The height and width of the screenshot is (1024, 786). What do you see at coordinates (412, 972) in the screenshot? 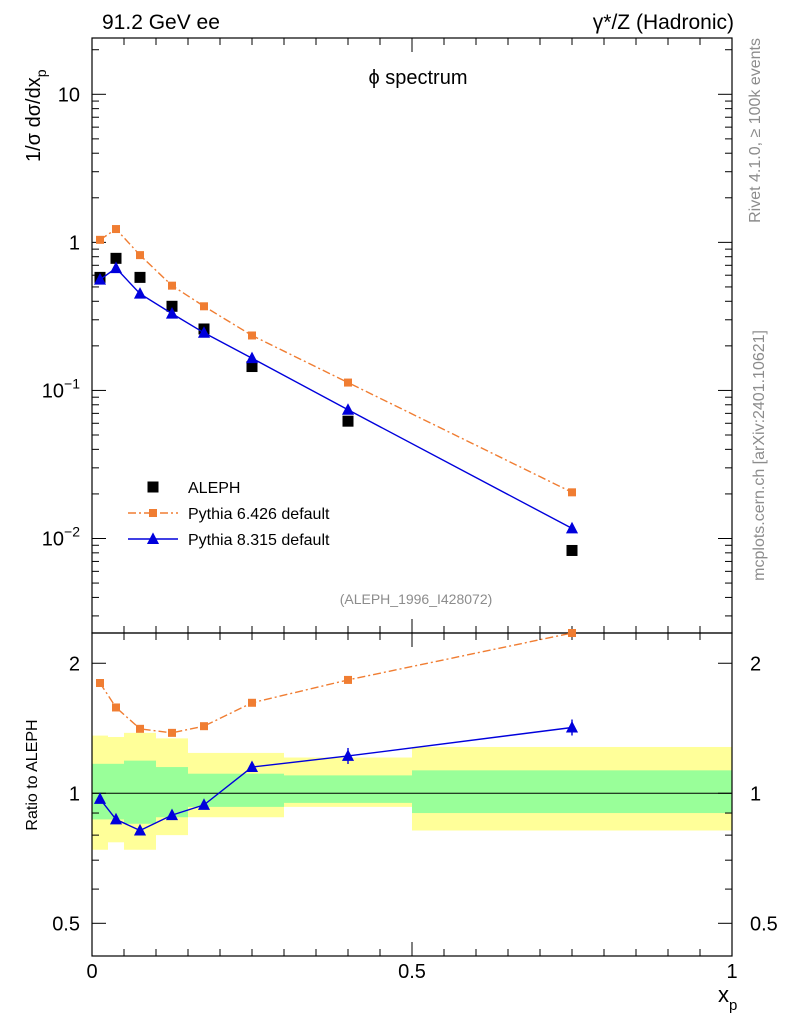
I see `x-tick-label: 0.5` at bounding box center [412, 972].